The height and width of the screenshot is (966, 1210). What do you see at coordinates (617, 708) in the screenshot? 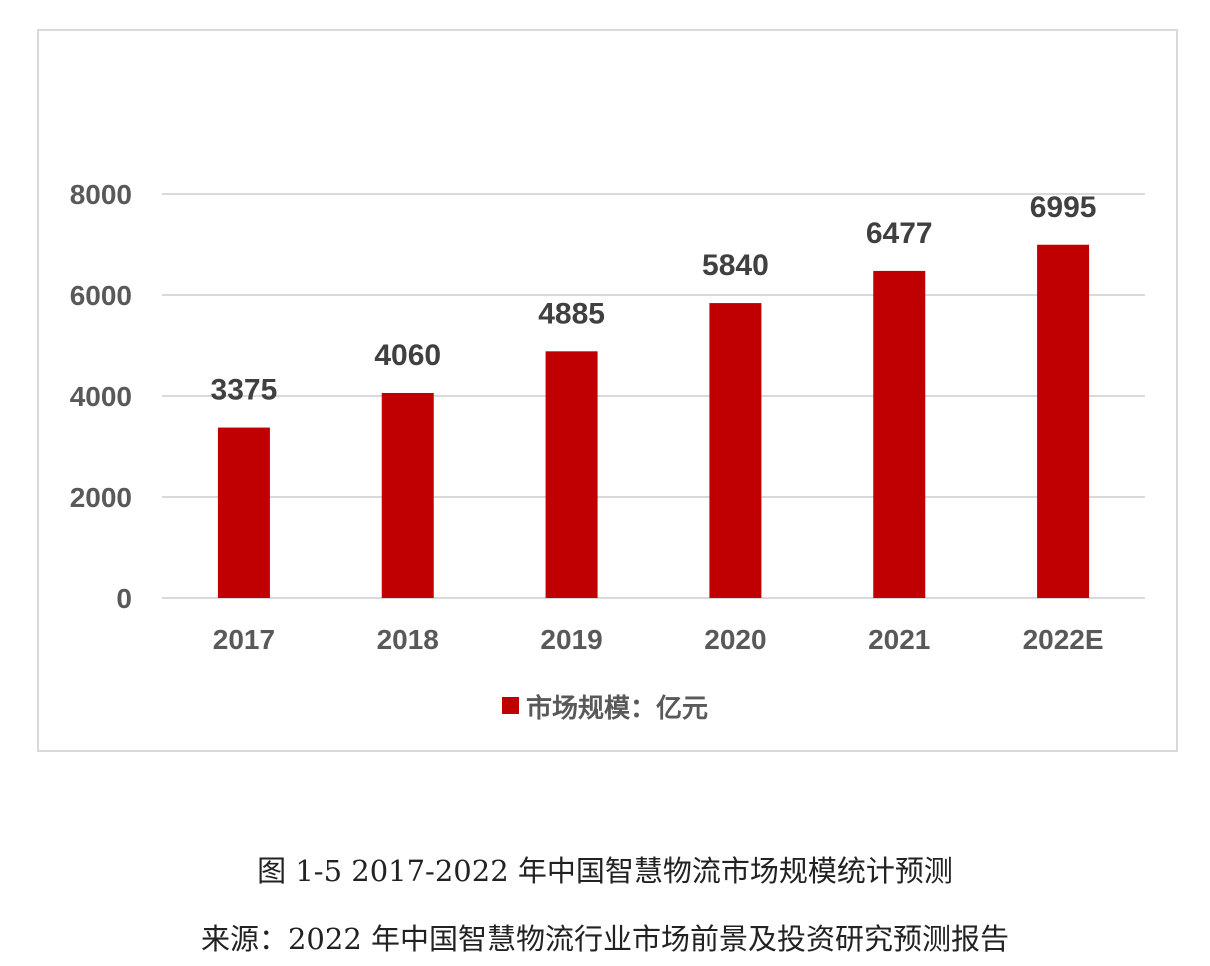
I see `legend-label: 市场规模：亿元` at bounding box center [617, 708].